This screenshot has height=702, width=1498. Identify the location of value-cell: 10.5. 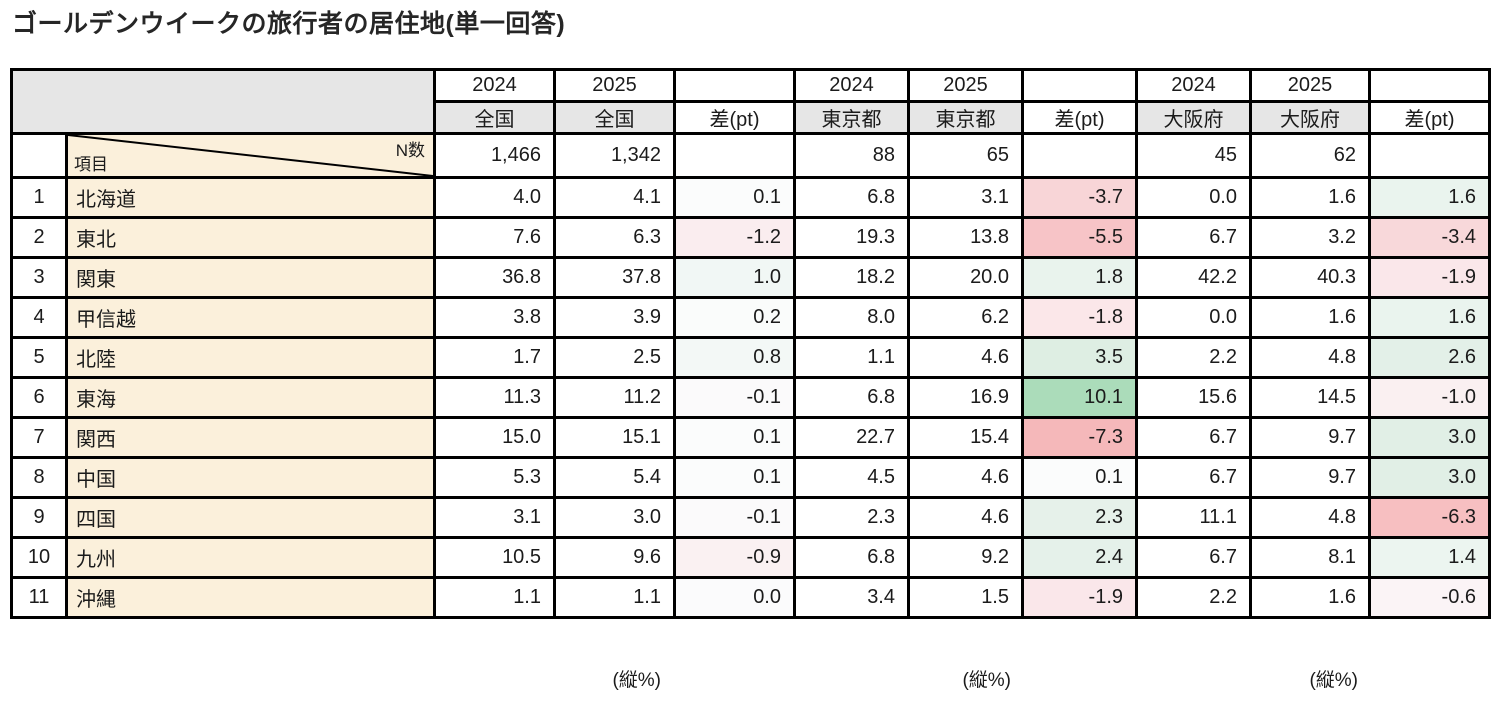
(494, 557).